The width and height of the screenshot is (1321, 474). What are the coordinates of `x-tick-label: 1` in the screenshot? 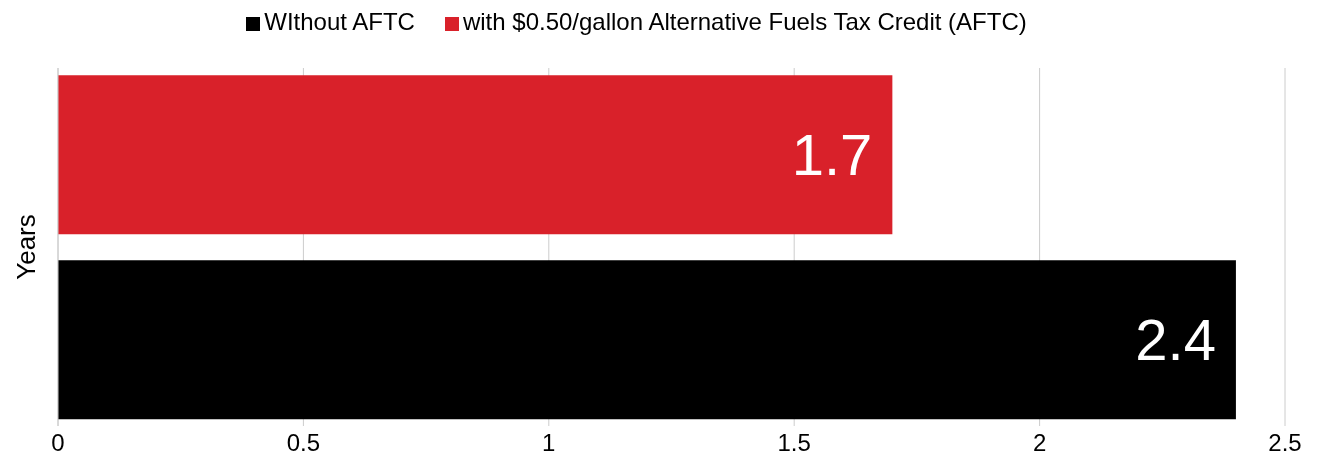 It's located at (549, 443).